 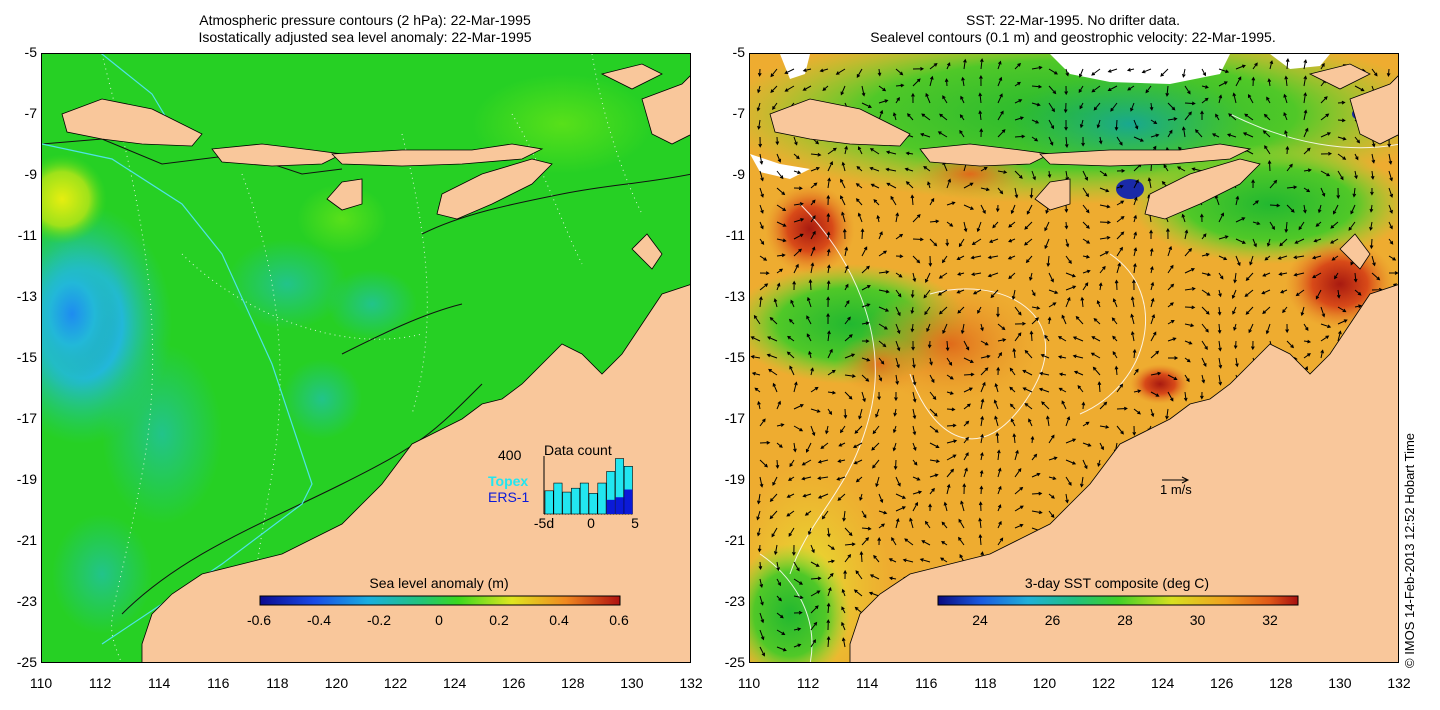 What do you see at coordinates (259, 620) in the screenshot?
I see `sea-level-colorbar-tick: -0.6` at bounding box center [259, 620].